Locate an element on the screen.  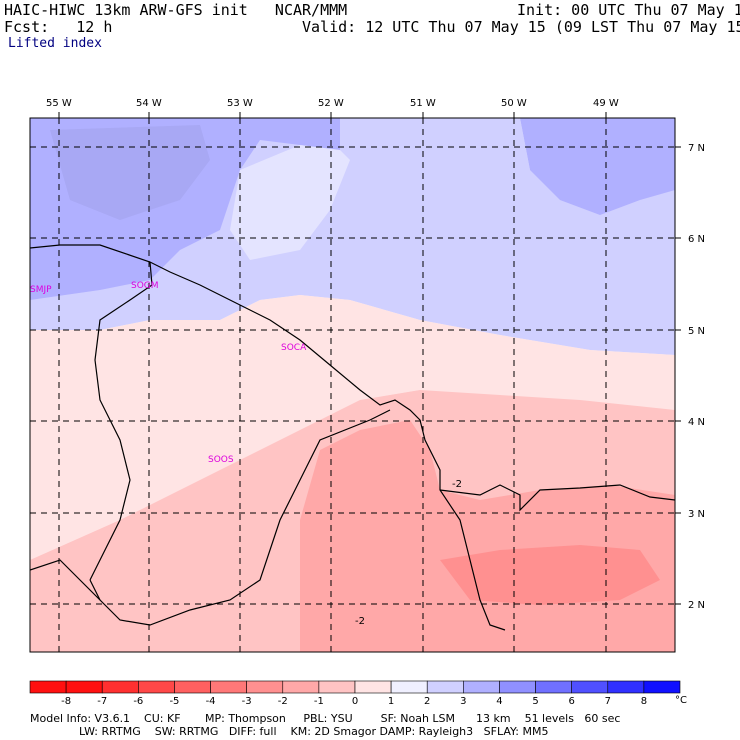
lat-label-6n: 6 N is located at coordinates (696, 239).